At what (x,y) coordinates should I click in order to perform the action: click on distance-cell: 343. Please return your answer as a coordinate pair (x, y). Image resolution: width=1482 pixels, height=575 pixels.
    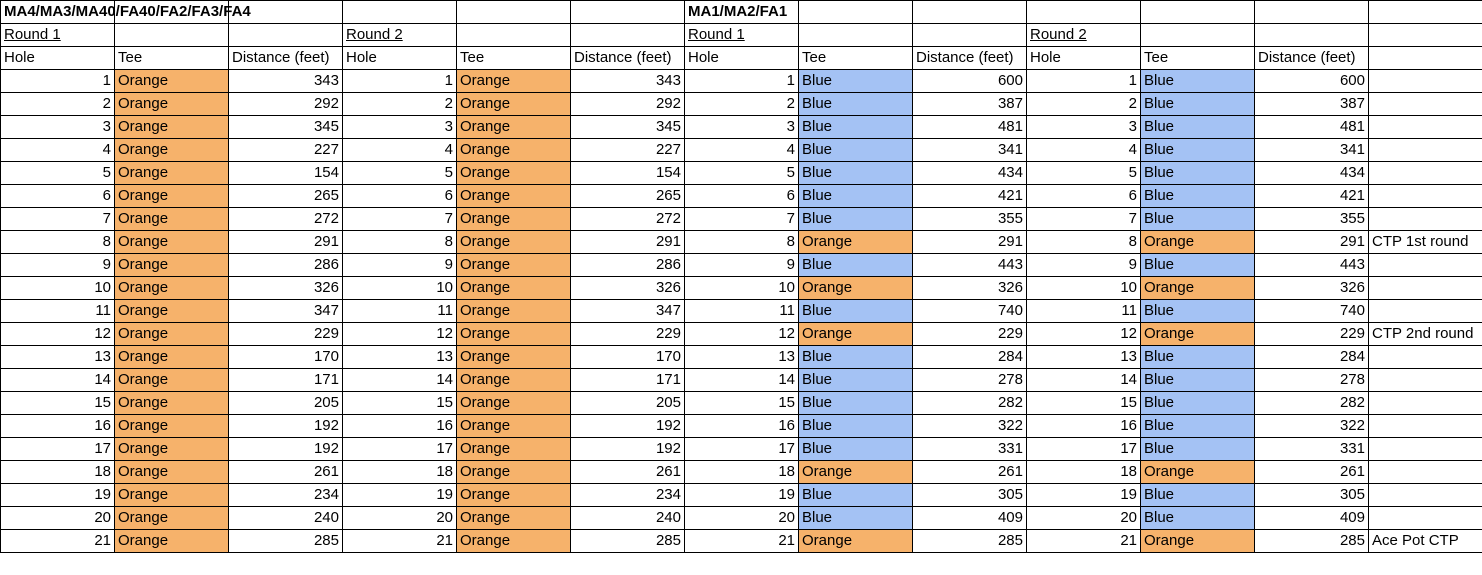
    Looking at the image, I should click on (285, 81).